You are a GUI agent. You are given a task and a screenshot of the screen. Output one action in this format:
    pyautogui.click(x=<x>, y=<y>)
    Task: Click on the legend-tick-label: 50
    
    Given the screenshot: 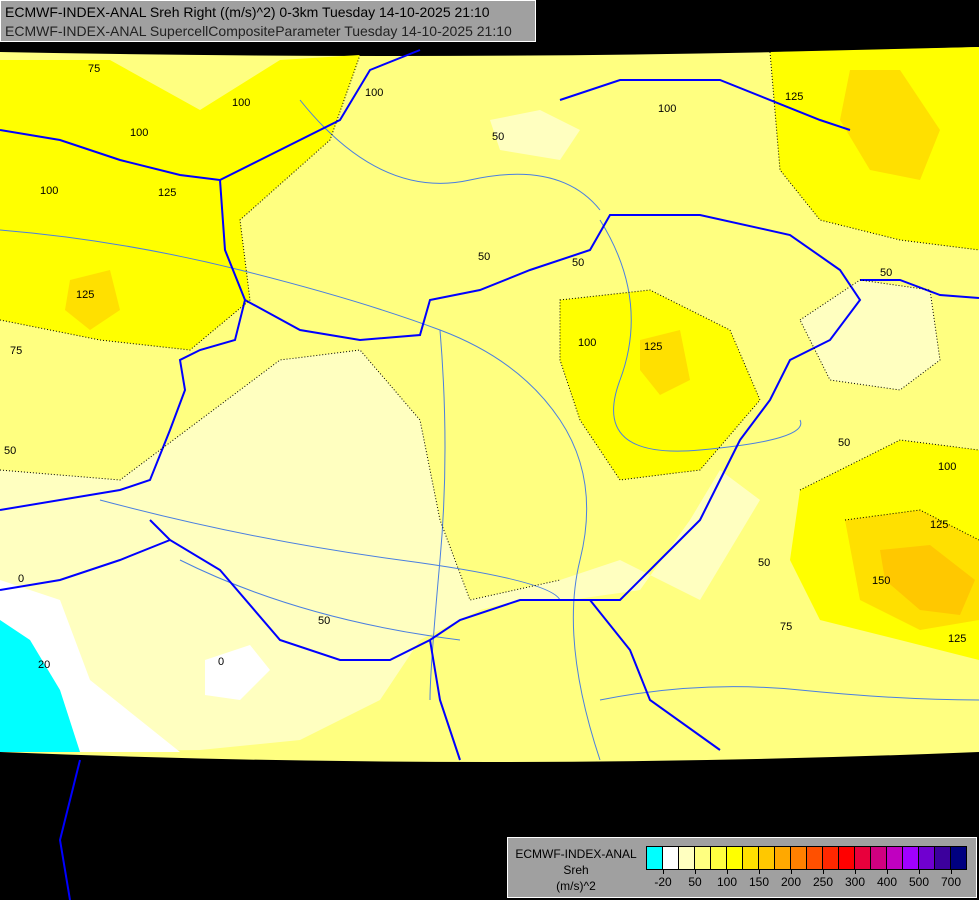 What is the action you would take?
    pyautogui.click(x=695, y=882)
    